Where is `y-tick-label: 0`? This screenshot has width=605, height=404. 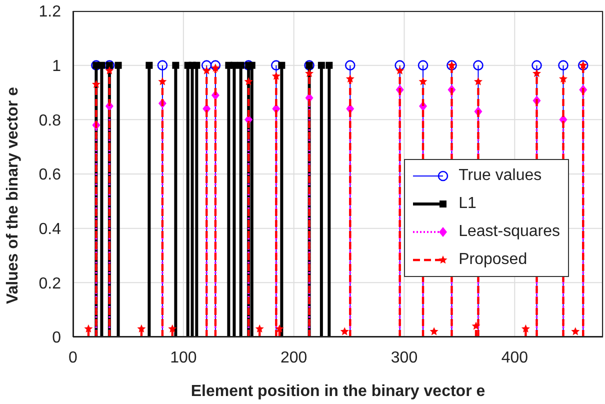 y-tick-label: 0 is located at coordinates (57, 338).